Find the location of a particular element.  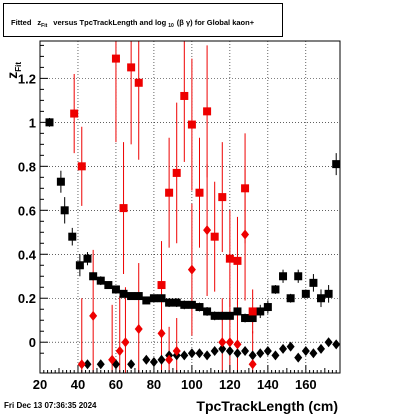

y-tick-label: 0.2 is located at coordinates (27, 298).